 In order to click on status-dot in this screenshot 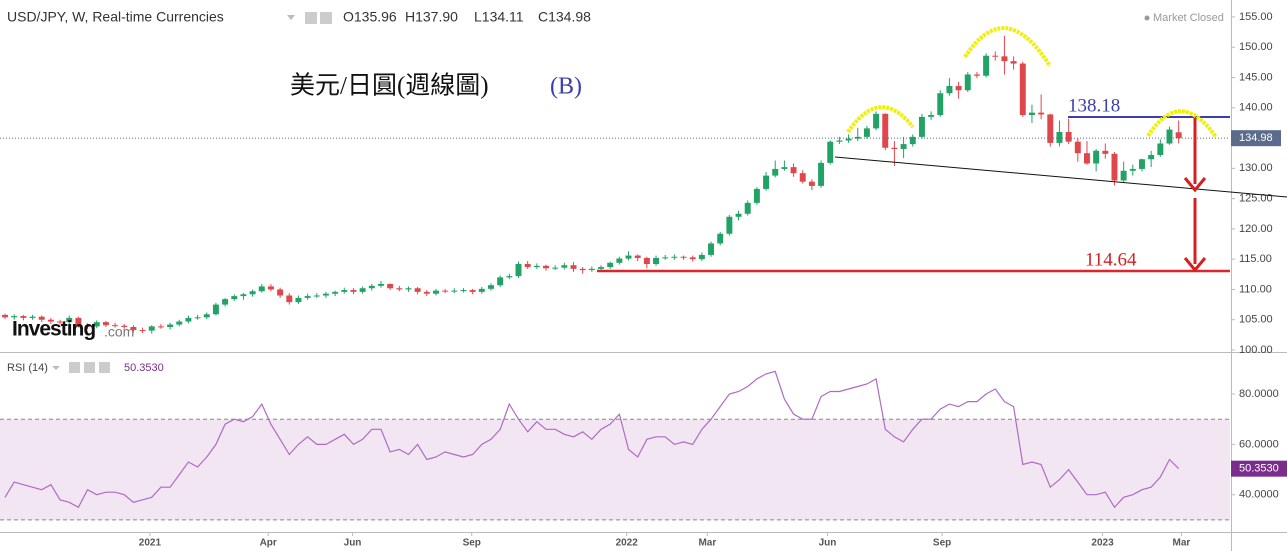, I will do `click(1147, 18)`.